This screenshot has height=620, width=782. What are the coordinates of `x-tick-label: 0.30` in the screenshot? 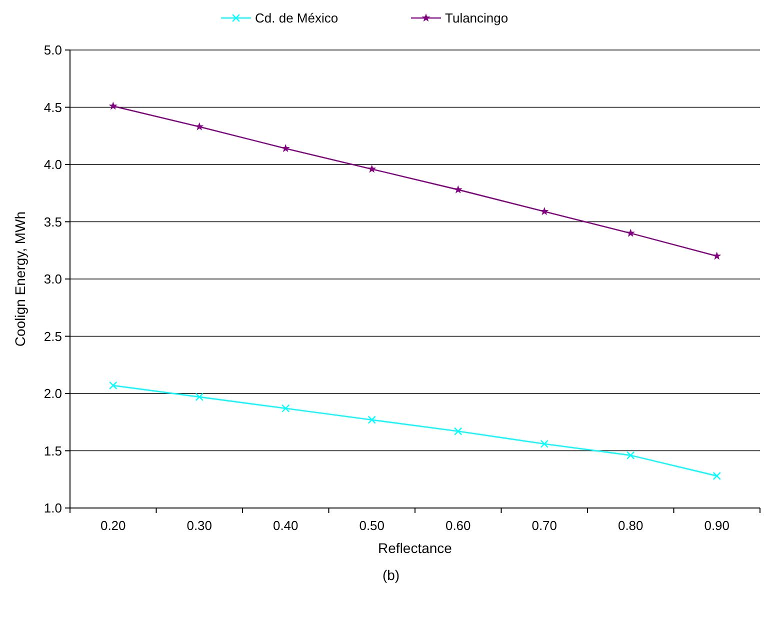 It's located at (199, 525).